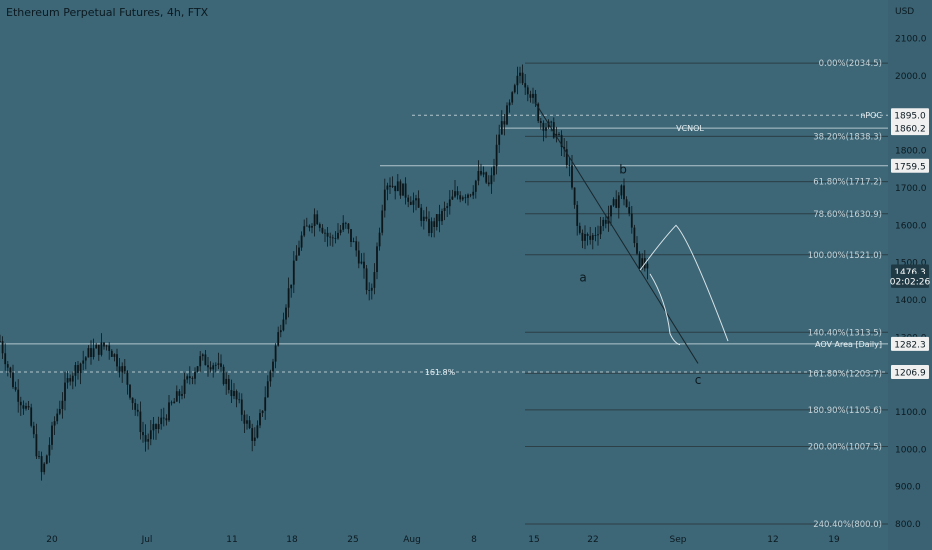  I want to click on fib-level-label: 140.40%(1313.5), so click(845, 333).